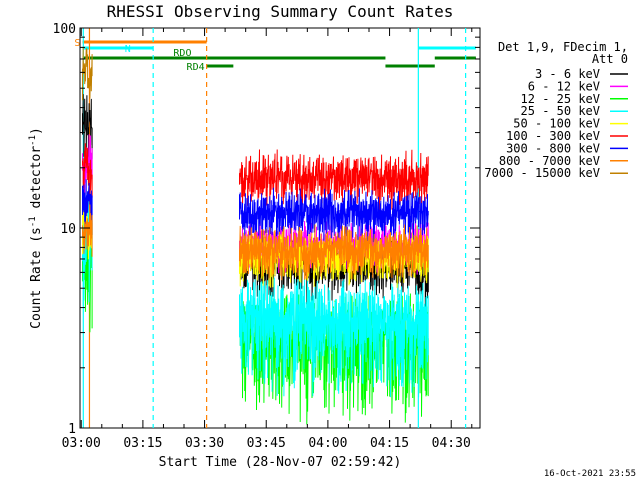 The height and width of the screenshot is (484, 640). I want to click on x-tick-label-1: 03:15, so click(142, 443).